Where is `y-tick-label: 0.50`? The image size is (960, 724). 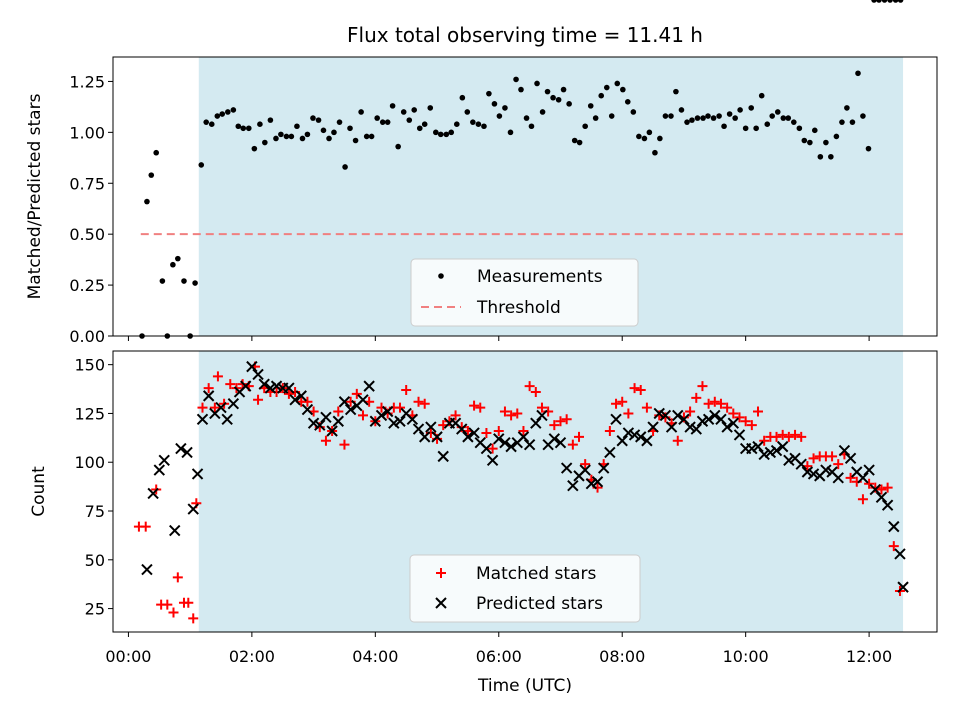 y-tick-label: 0.50 is located at coordinates (87, 234).